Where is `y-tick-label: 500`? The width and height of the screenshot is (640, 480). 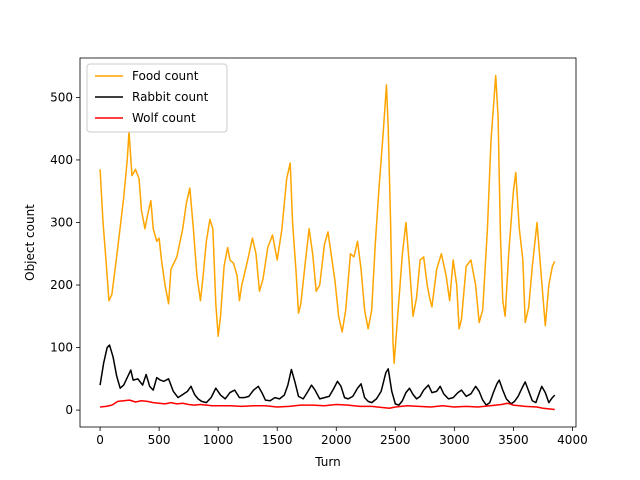
y-tick-label: 500 is located at coordinates (61, 97).